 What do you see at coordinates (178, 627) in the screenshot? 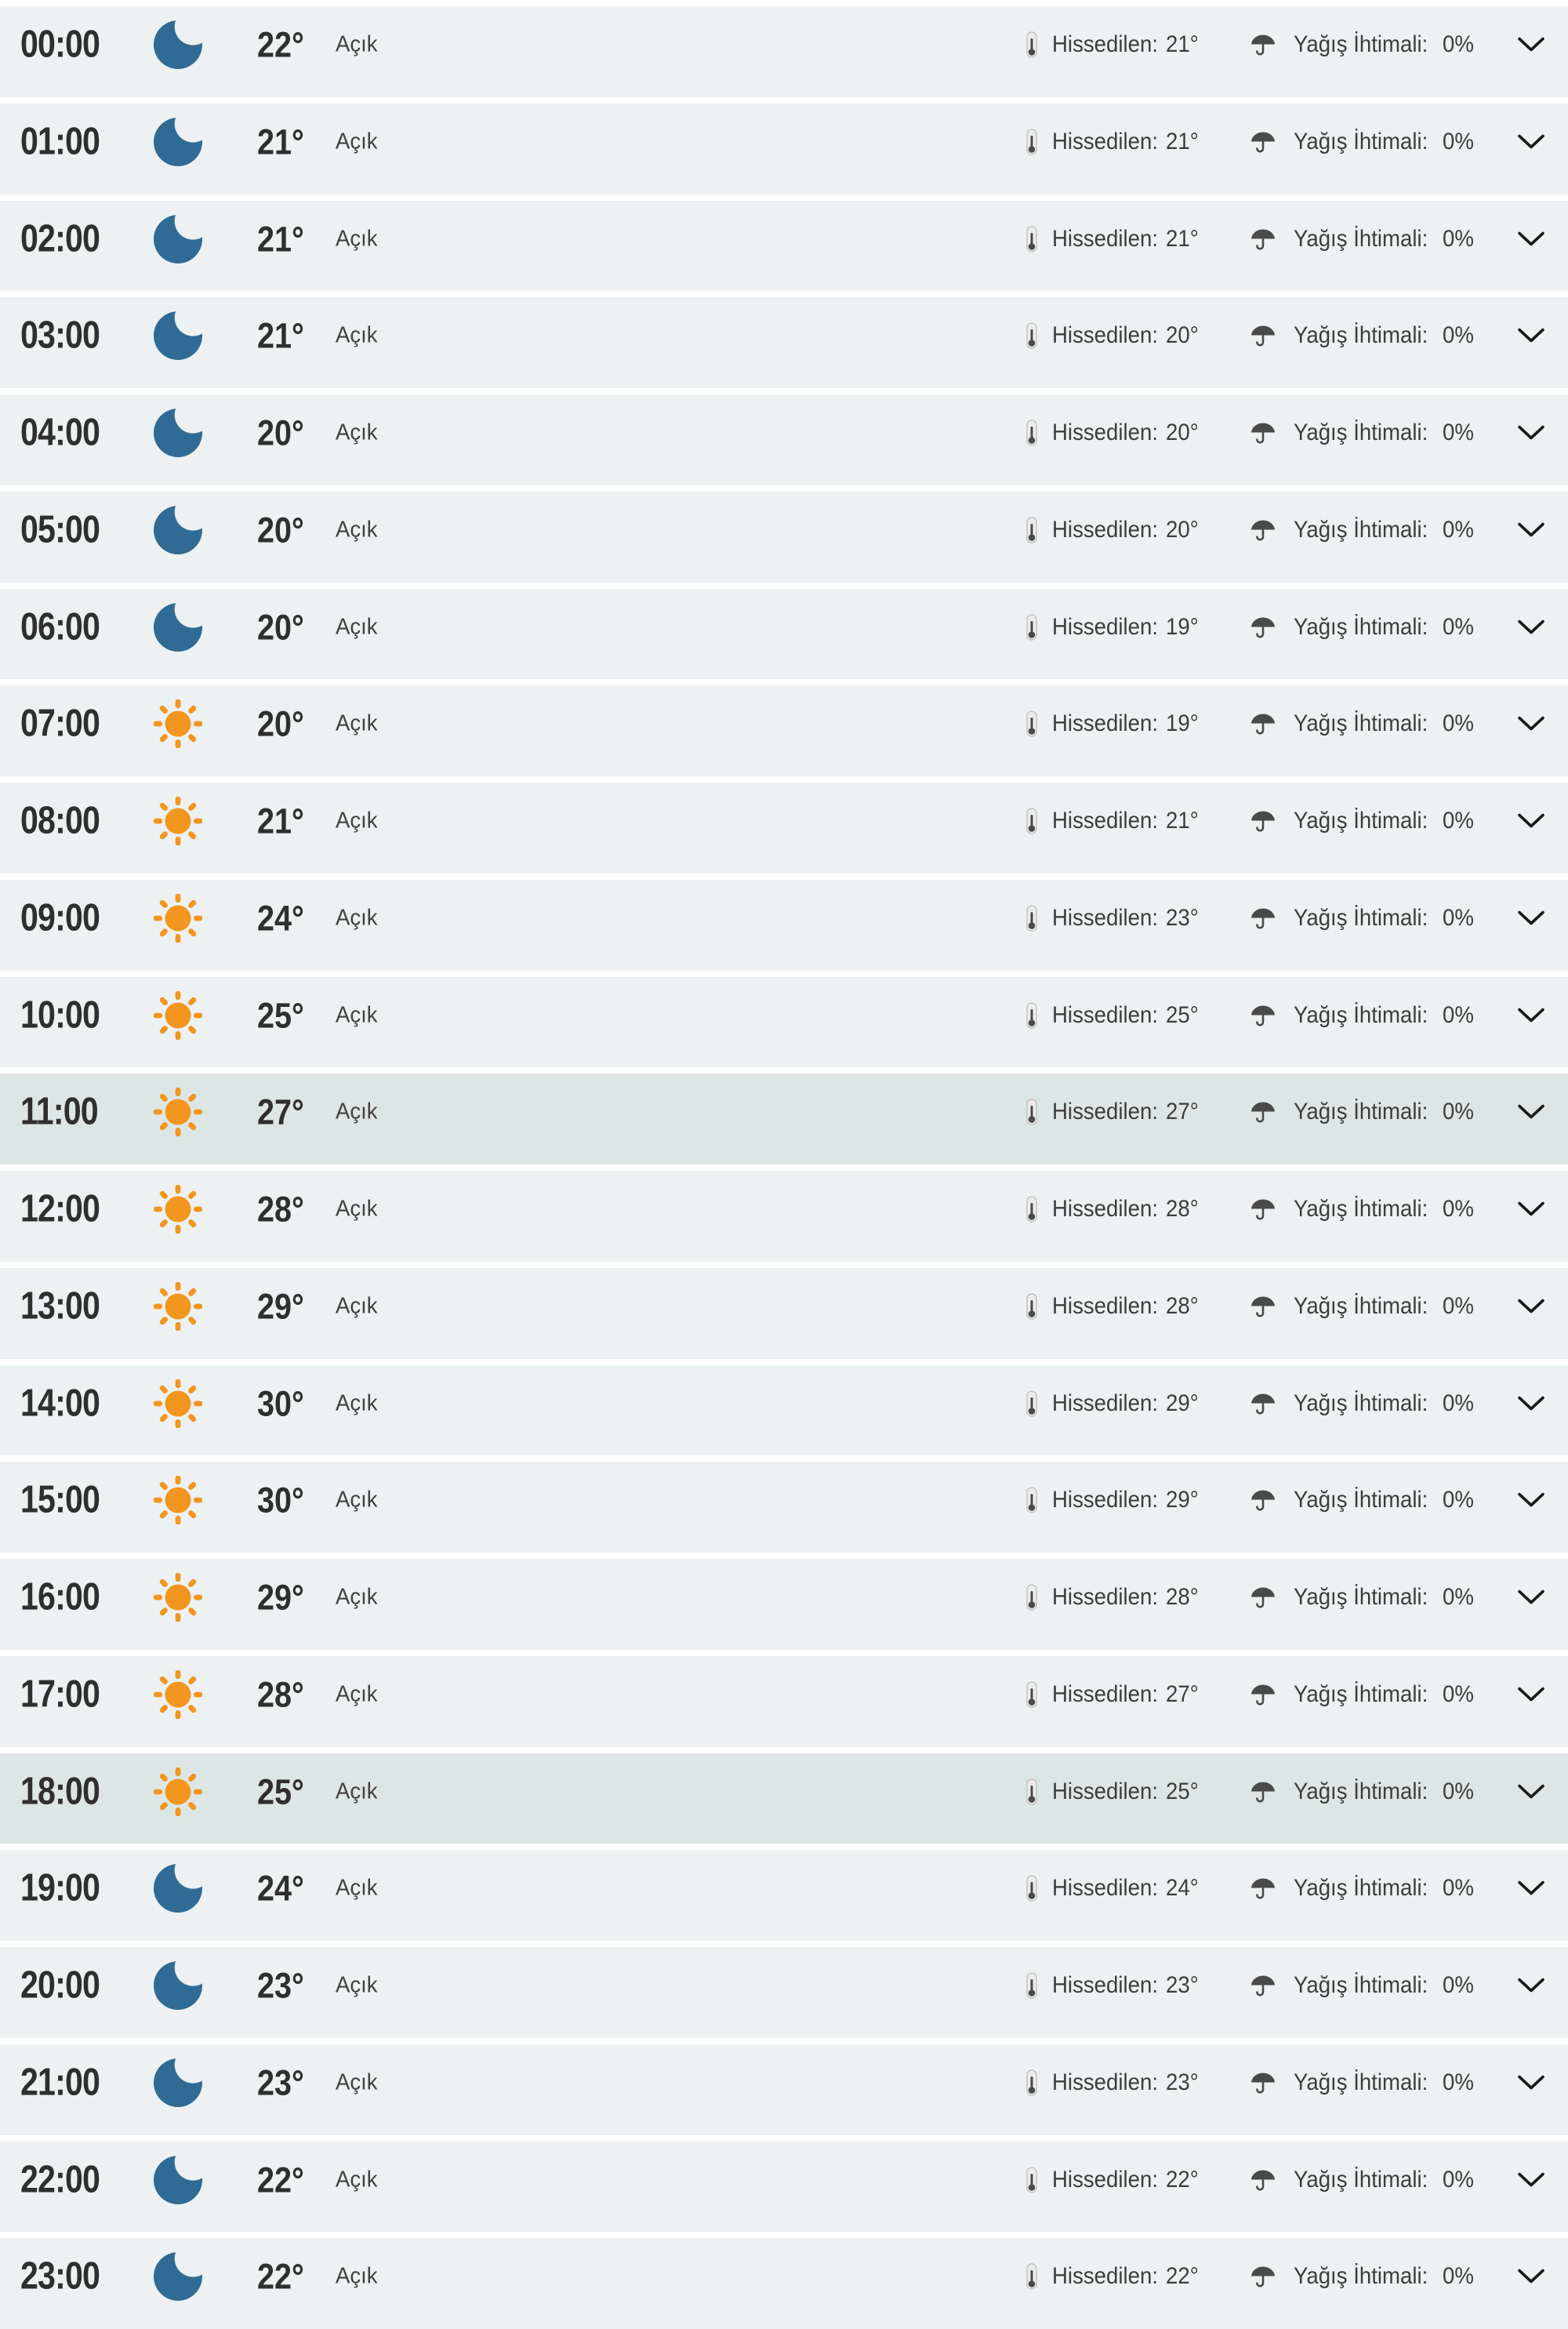
I see `moon-icon` at bounding box center [178, 627].